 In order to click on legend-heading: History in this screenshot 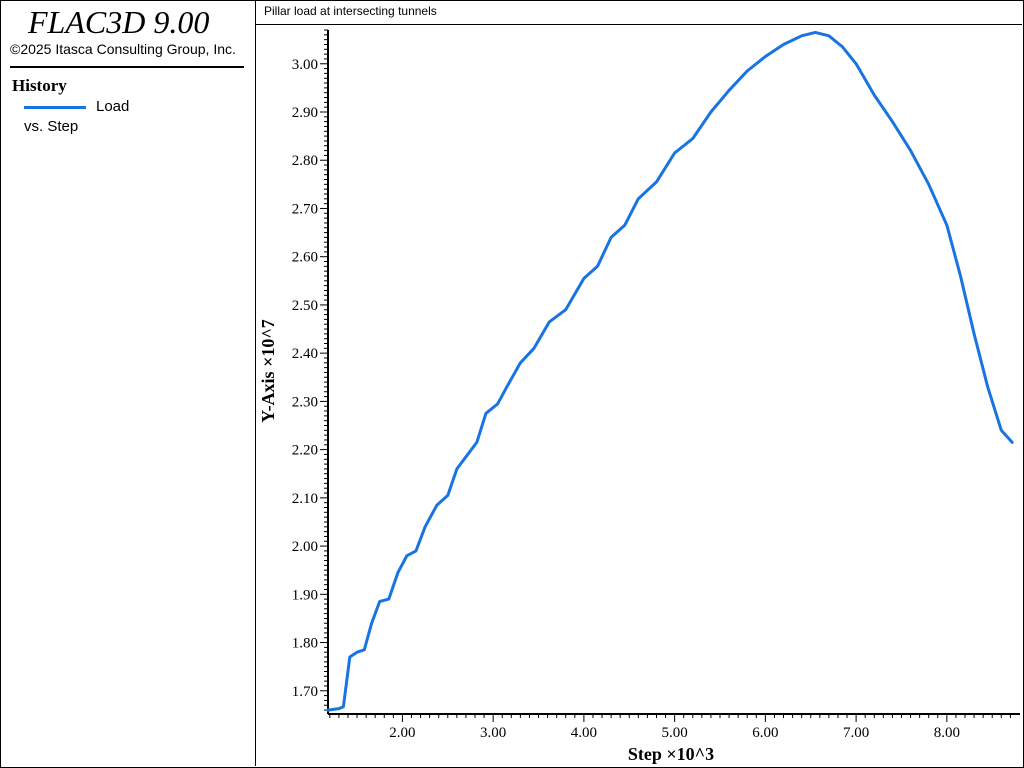, I will do `click(39, 85)`.